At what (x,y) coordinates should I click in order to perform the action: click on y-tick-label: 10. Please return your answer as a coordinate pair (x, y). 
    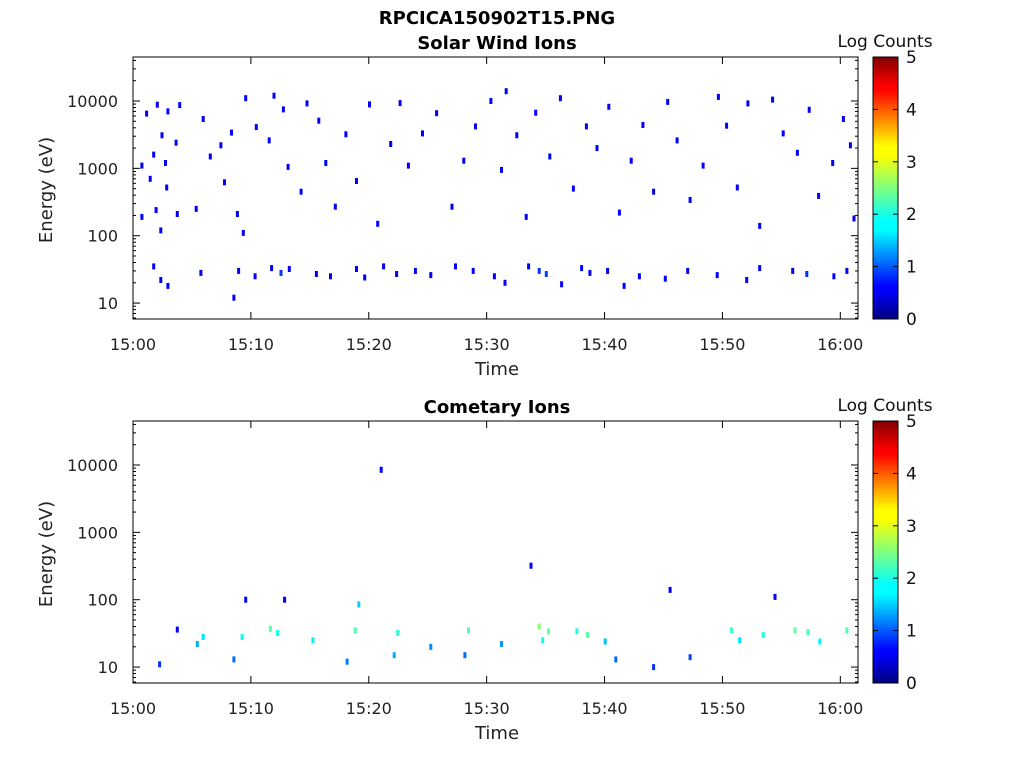
    Looking at the image, I should click on (108, 667).